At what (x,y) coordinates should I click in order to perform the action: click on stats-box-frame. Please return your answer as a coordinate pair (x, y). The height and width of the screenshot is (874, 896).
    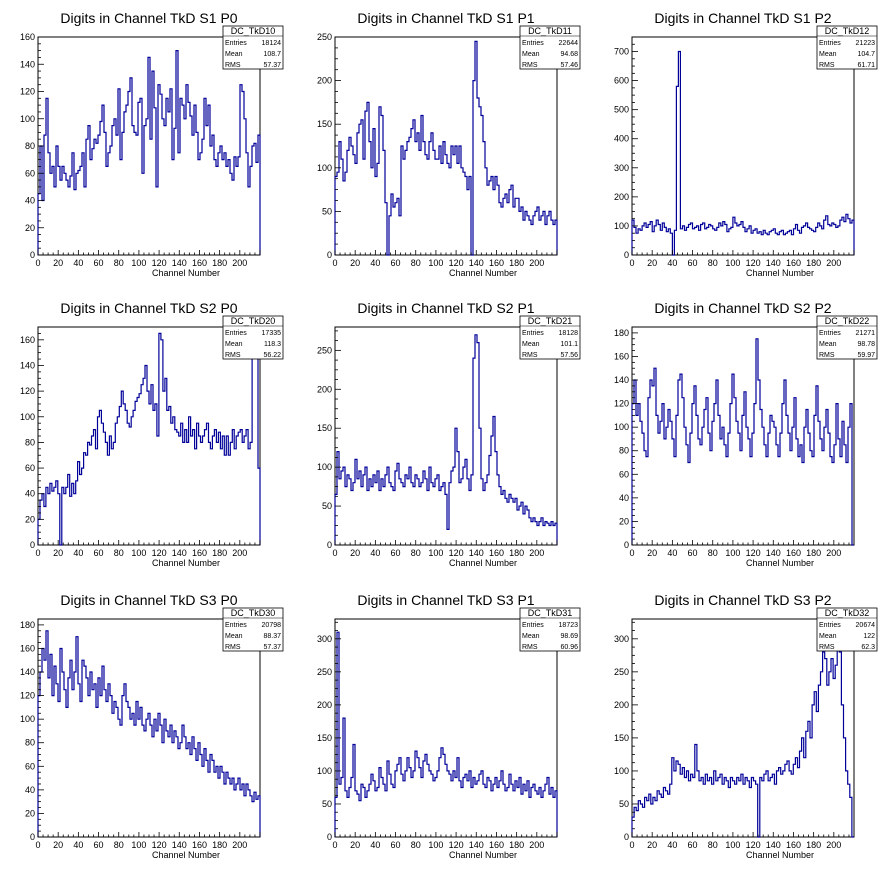
    Looking at the image, I should click on (847, 47).